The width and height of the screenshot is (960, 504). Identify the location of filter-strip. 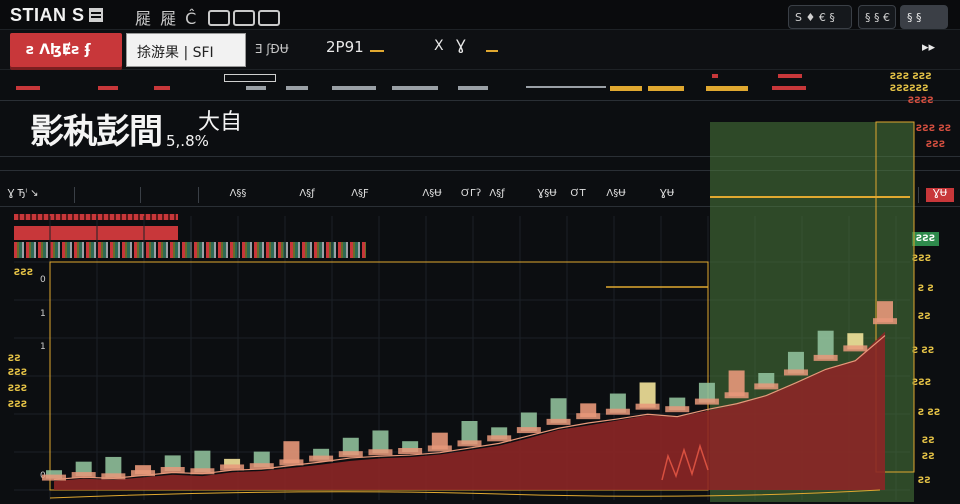
(96, 217).